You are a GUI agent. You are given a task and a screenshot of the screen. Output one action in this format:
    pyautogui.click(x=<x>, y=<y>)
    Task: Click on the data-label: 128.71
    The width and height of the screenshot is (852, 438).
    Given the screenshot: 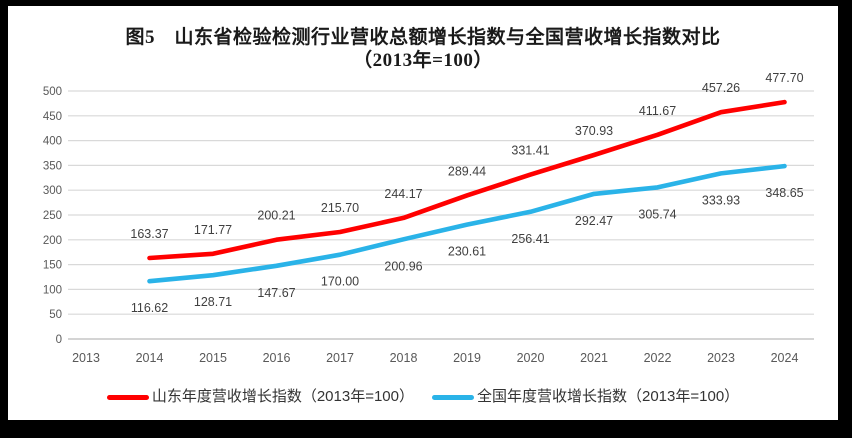 What is the action you would take?
    pyautogui.click(x=213, y=302)
    